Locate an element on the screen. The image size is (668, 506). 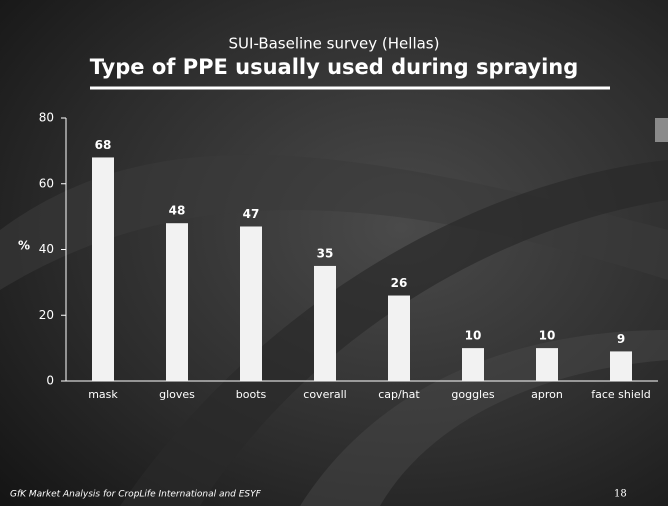
data-label: 35 is located at coordinates (325, 253).